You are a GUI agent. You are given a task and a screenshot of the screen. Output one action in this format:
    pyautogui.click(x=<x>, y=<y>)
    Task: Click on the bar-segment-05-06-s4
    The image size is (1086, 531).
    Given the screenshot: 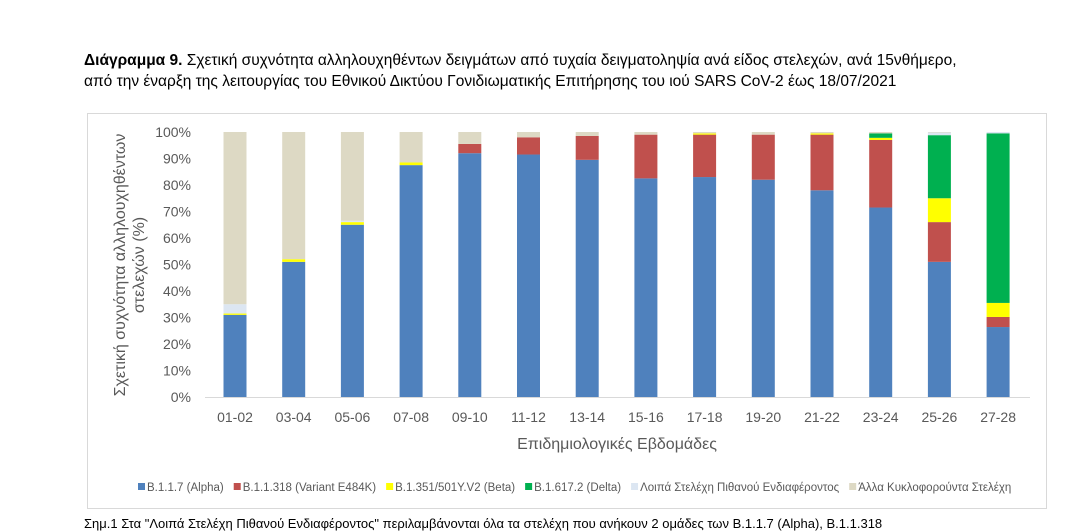 What is the action you would take?
    pyautogui.click(x=352, y=221)
    